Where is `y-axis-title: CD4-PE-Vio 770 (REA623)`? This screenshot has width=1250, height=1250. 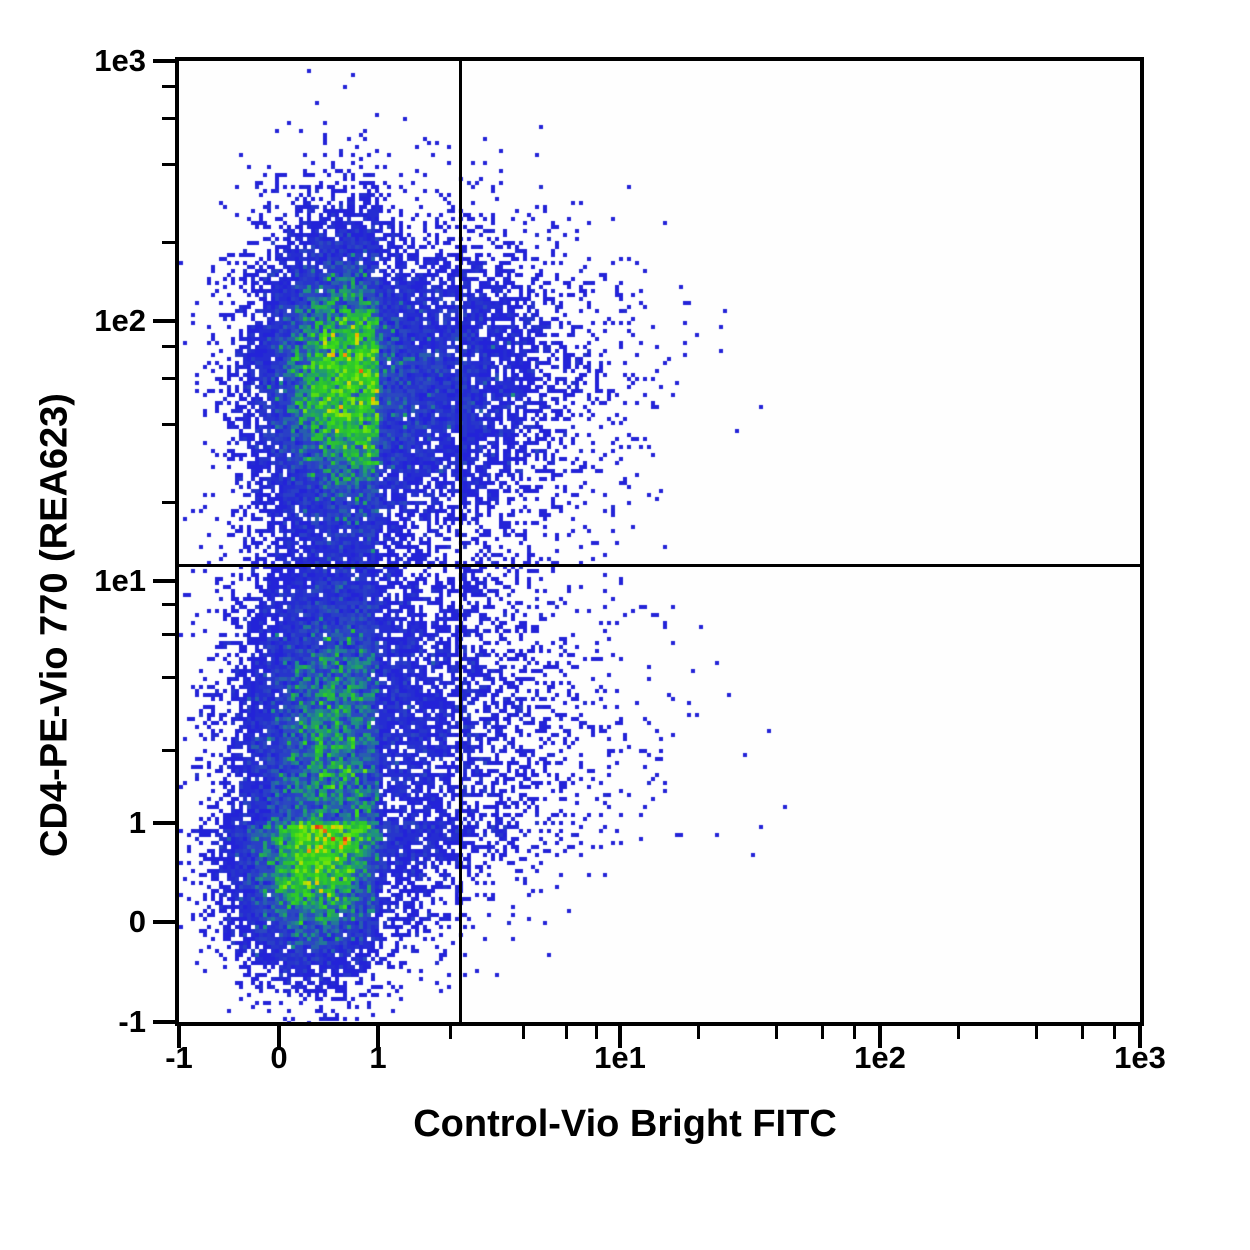
y-axis-title: CD4-PE-Vio 770 (REA623) is located at coordinates (54, 625).